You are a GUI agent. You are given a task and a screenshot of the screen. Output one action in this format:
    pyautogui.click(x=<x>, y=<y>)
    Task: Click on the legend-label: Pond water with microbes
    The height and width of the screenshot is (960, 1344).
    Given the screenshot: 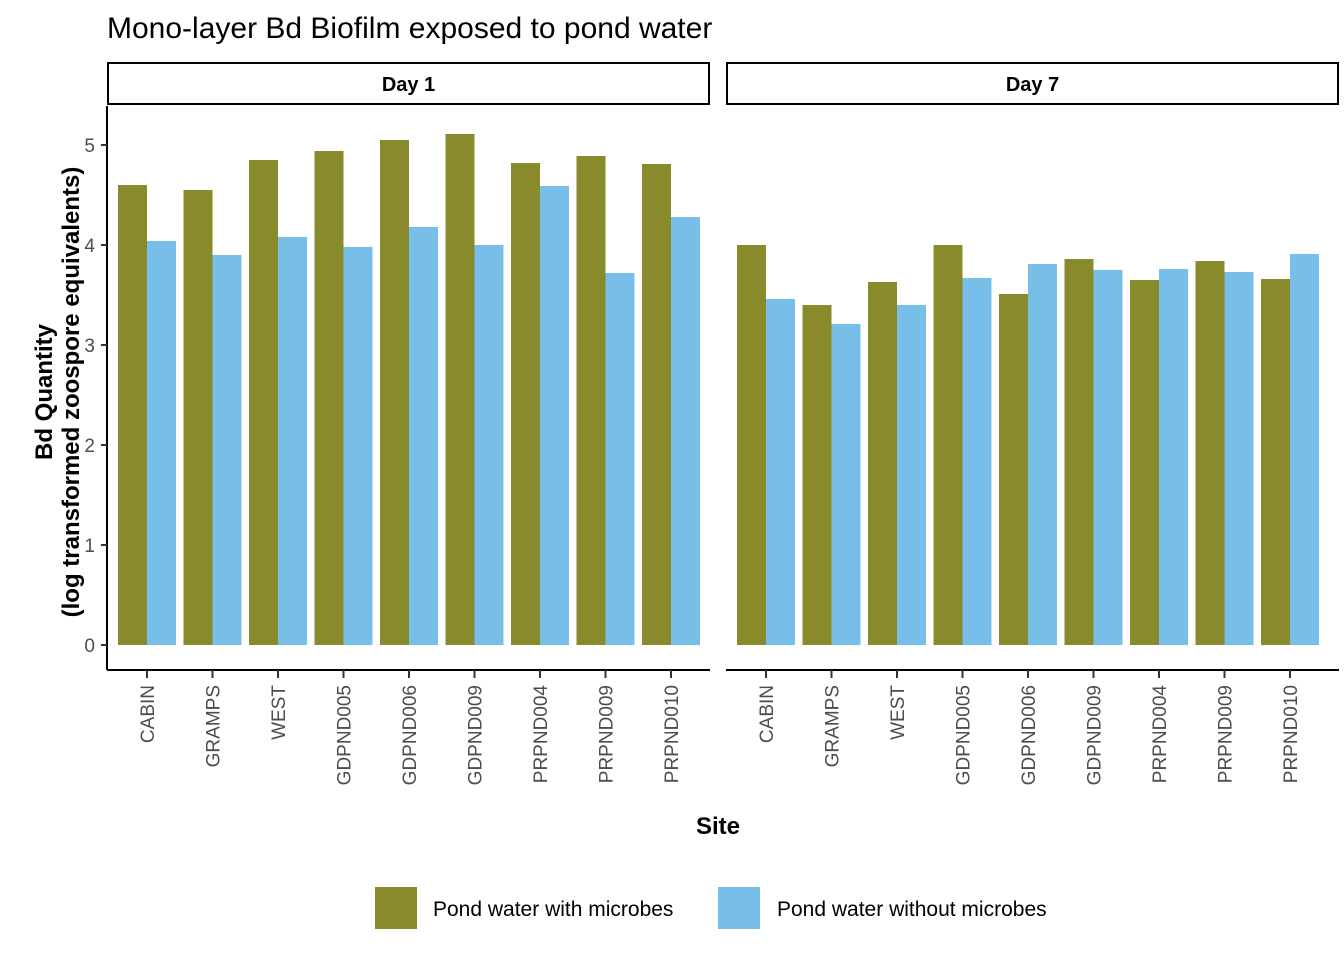 What is the action you would take?
    pyautogui.click(x=553, y=909)
    